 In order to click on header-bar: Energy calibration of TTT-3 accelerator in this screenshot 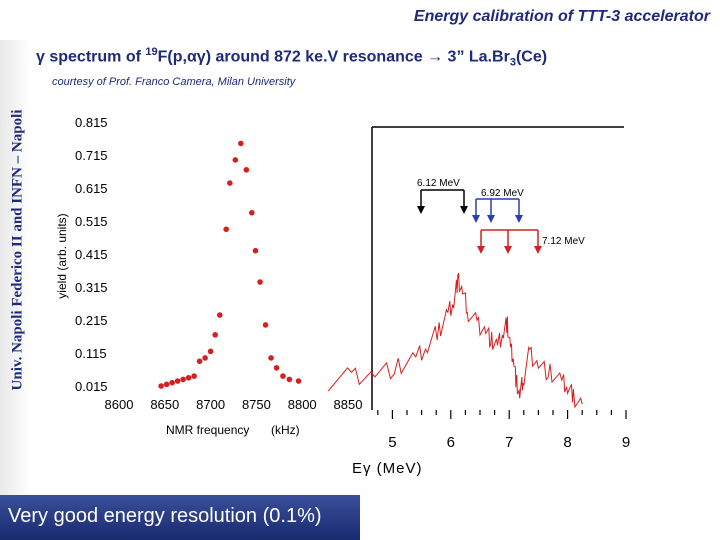, I will do `click(360, 20)`.